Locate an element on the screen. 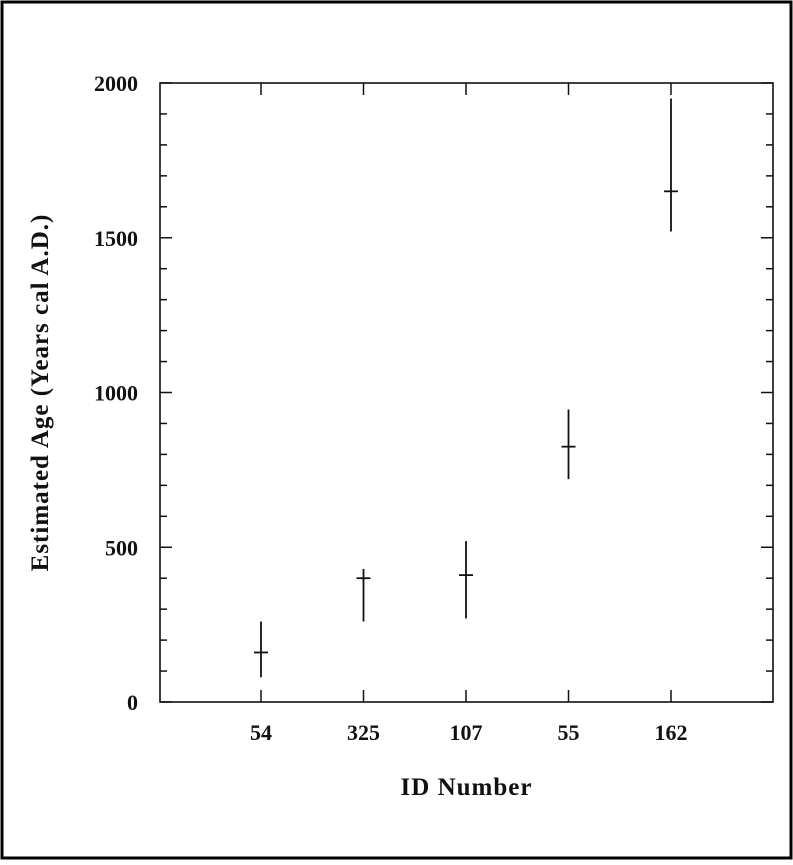 The width and height of the screenshot is (793, 865). y-tick-label: 500 is located at coordinates (121, 547).